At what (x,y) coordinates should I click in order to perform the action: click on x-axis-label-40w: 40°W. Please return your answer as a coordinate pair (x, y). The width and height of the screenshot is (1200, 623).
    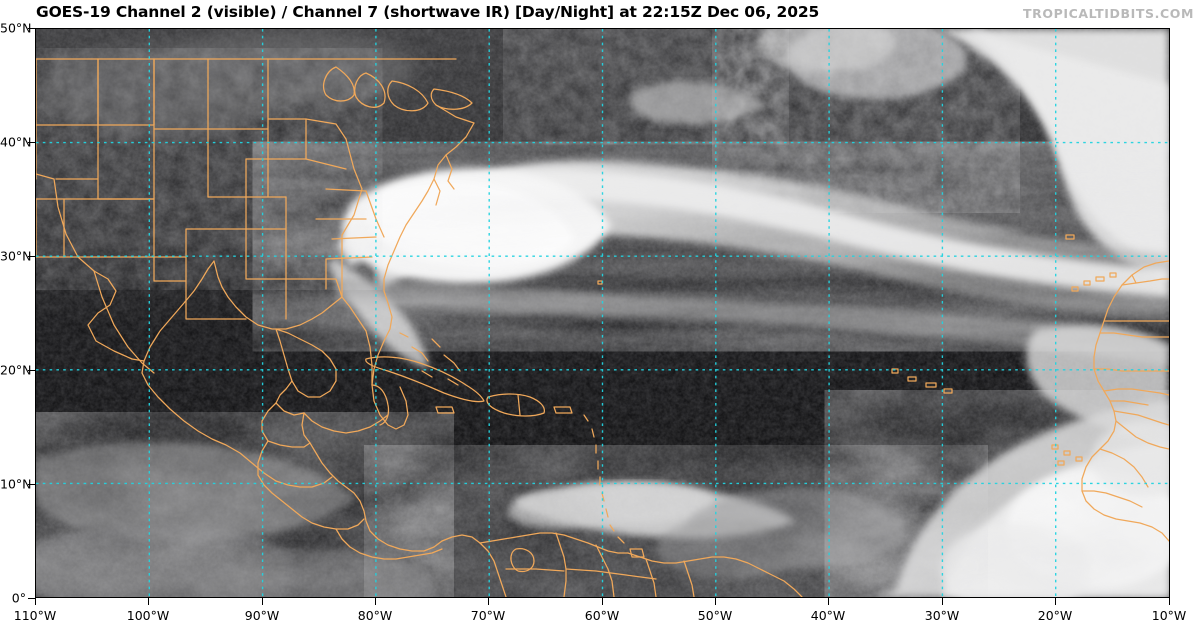
    Looking at the image, I should click on (828, 615).